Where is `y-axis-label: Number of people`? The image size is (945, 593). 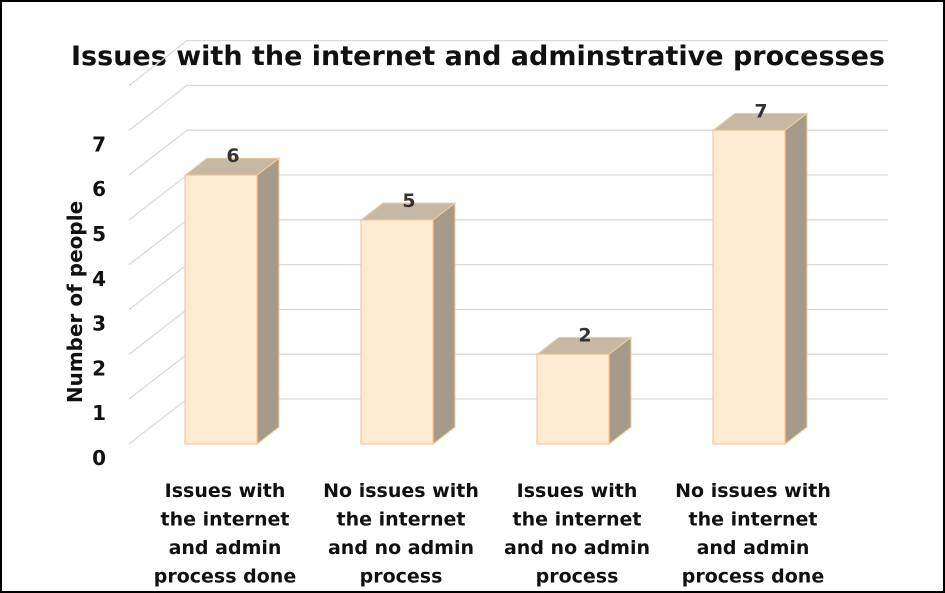
y-axis-label: Number of people is located at coordinates (75, 302).